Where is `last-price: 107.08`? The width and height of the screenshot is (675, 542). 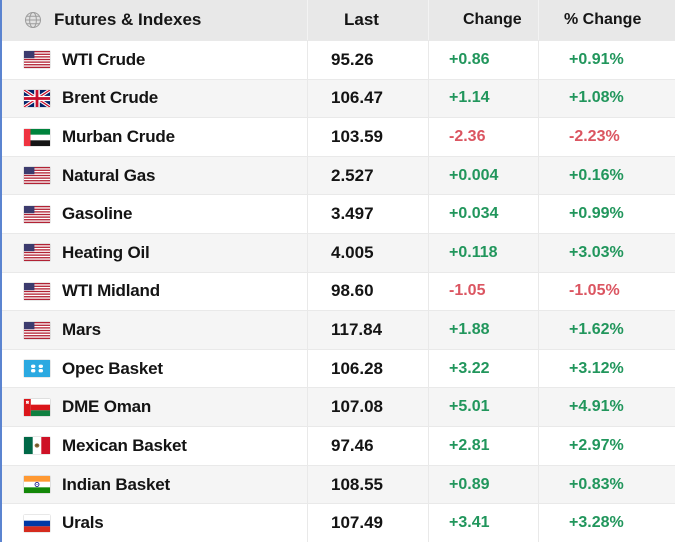 last-price: 107.08 is located at coordinates (367, 407).